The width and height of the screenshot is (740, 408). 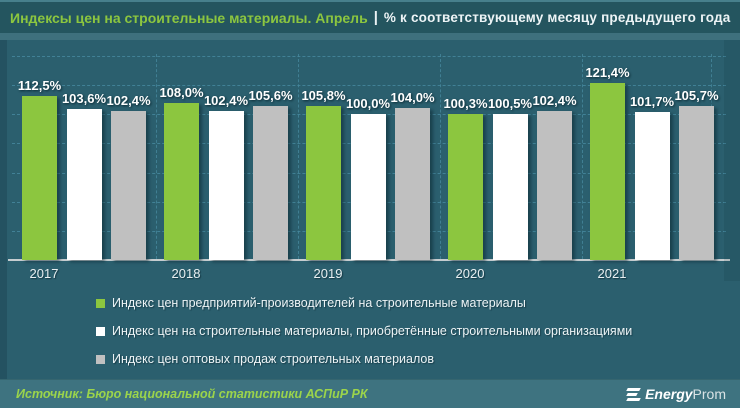 I want to click on title-divider, so click(x=370, y=36).